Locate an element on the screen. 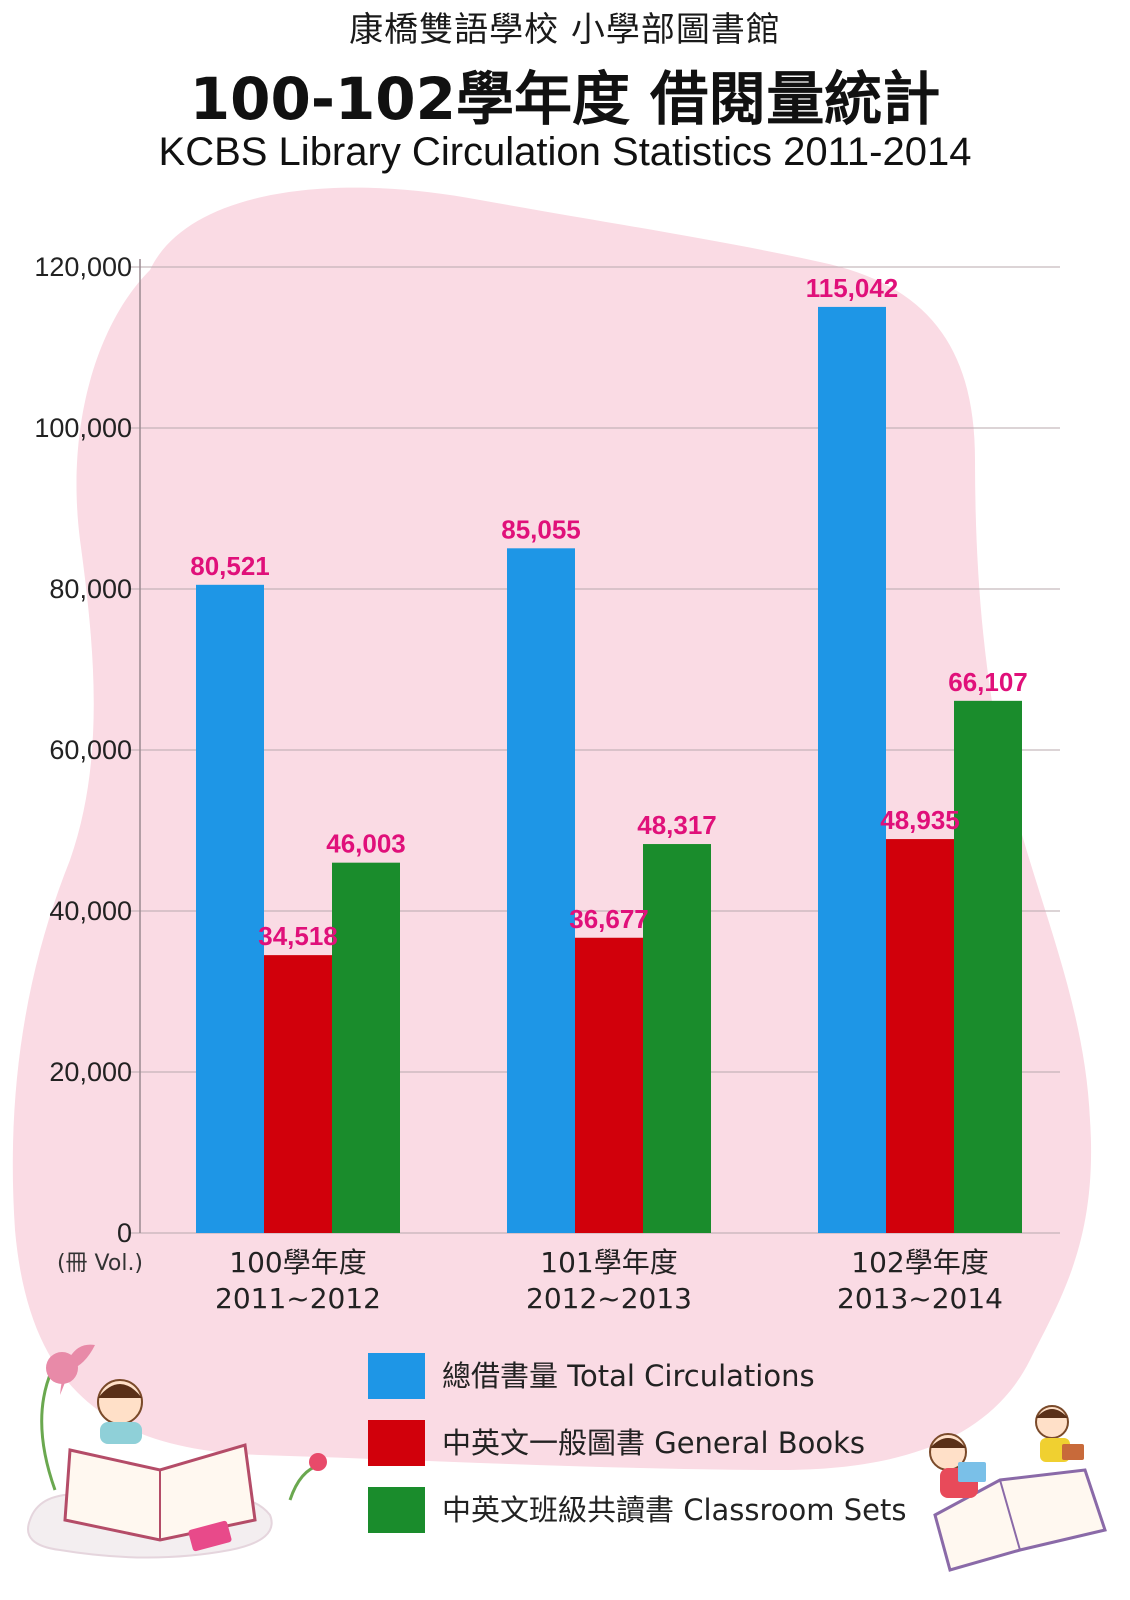 The height and width of the screenshot is (1600, 1130). y-tick-label: 80,000 is located at coordinates (90, 589).